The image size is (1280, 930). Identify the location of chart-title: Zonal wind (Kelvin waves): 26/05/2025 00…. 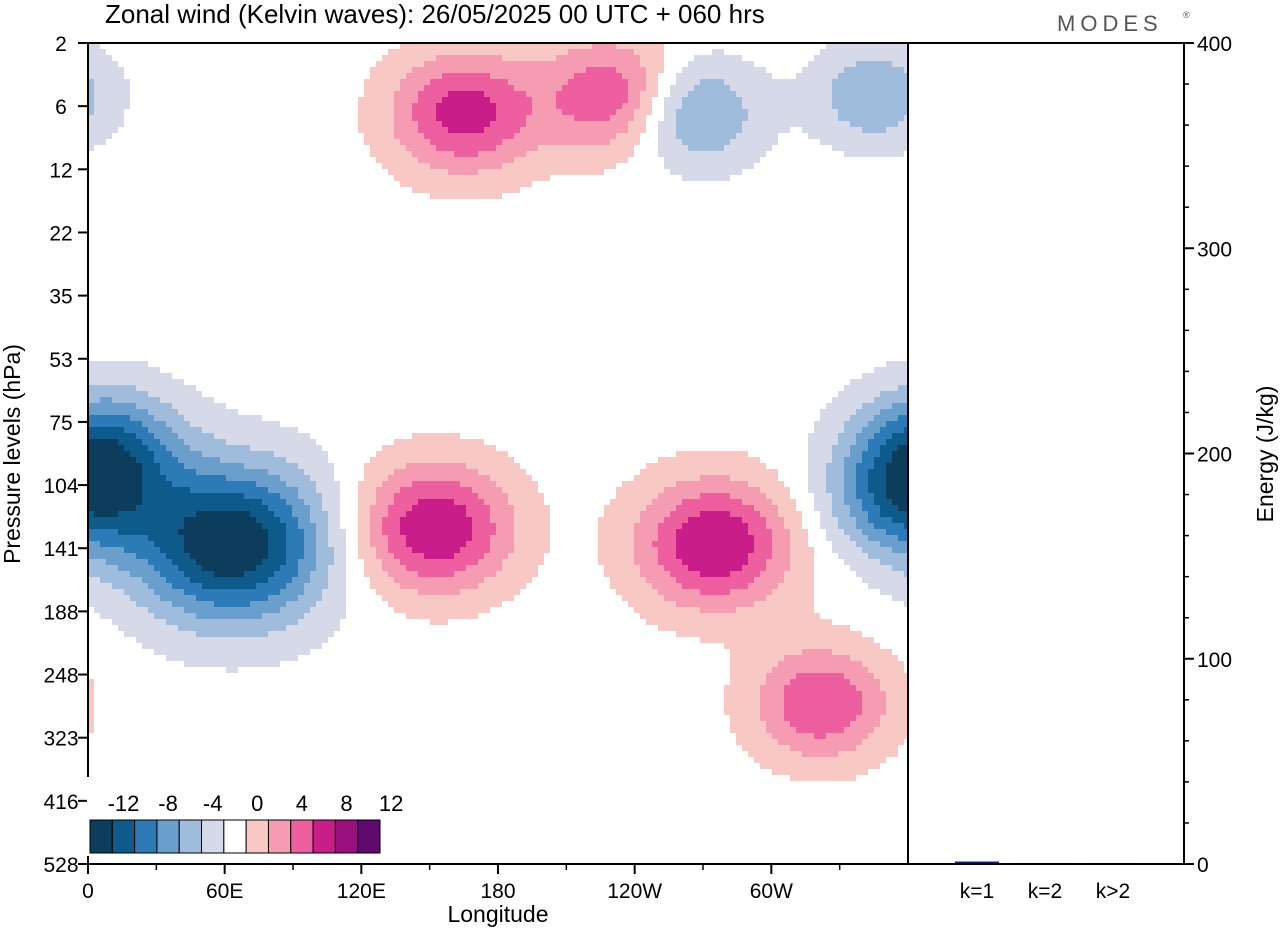
(435, 14).